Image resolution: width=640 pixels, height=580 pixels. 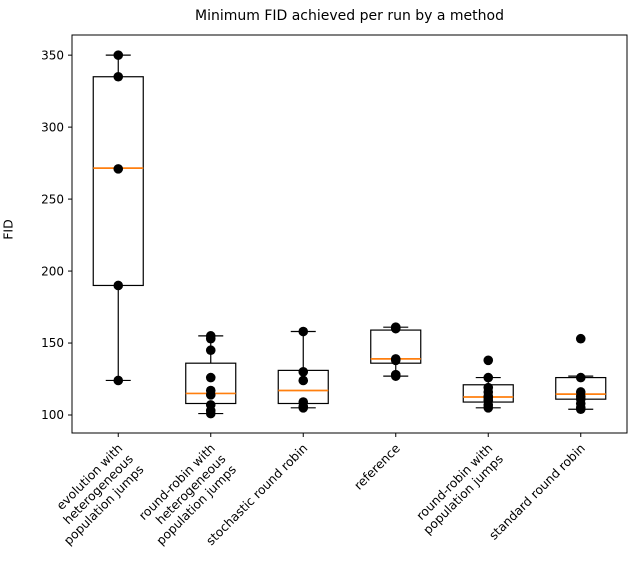 I want to click on y-tick-label: 100, so click(x=52, y=415).